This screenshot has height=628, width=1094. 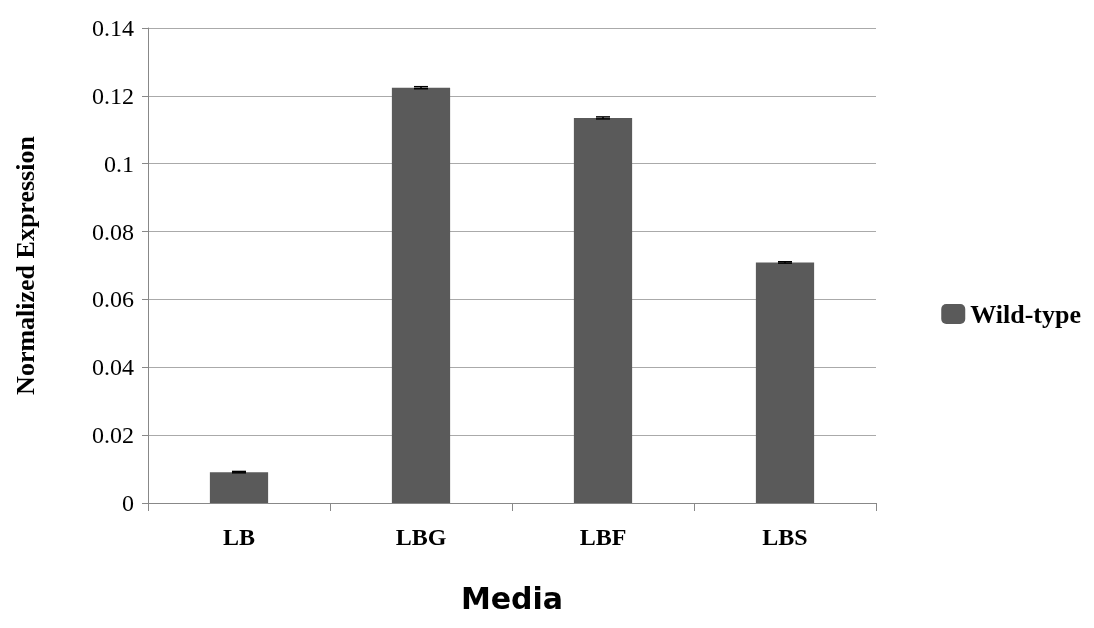 I want to click on y-tick-label: 0, so click(x=128, y=503).